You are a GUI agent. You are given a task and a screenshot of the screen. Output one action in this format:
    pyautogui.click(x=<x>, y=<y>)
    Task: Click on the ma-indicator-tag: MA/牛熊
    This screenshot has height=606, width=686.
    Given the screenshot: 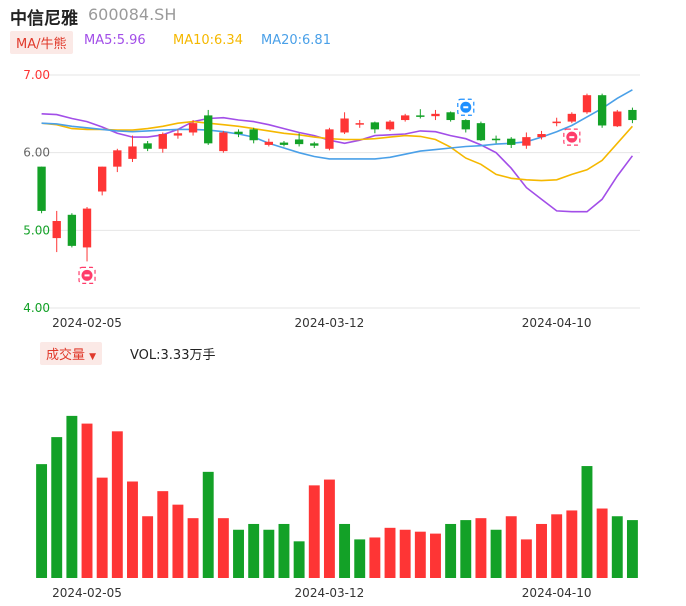 What is the action you would take?
    pyautogui.click(x=41, y=42)
    